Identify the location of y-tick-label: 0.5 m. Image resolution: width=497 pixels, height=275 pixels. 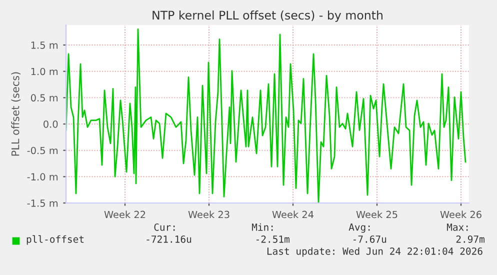
(44, 98).